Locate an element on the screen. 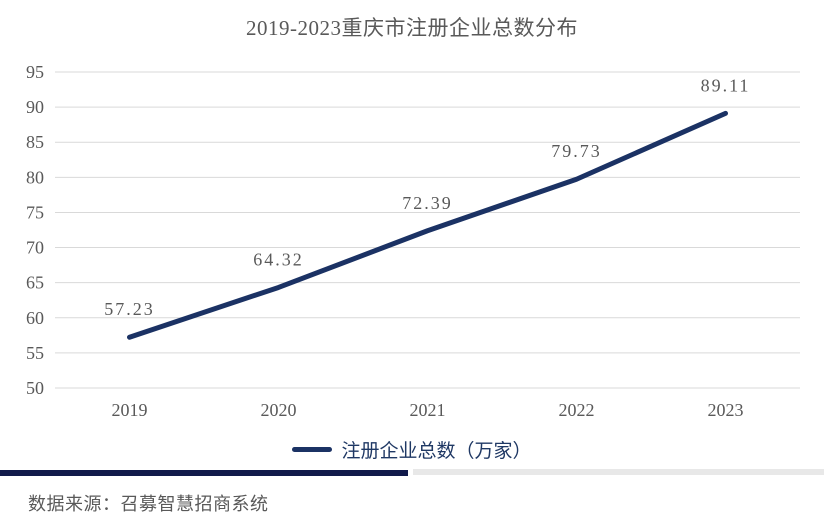  data-label: 57.23 is located at coordinates (129, 309).